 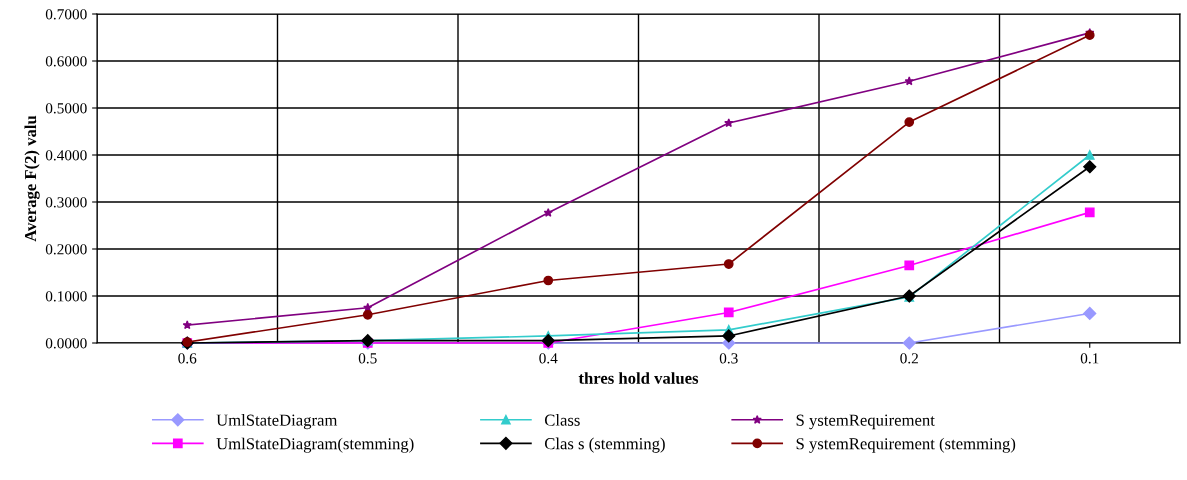 I want to click on y-axis-title: Average F(2) valu, so click(x=32, y=178).